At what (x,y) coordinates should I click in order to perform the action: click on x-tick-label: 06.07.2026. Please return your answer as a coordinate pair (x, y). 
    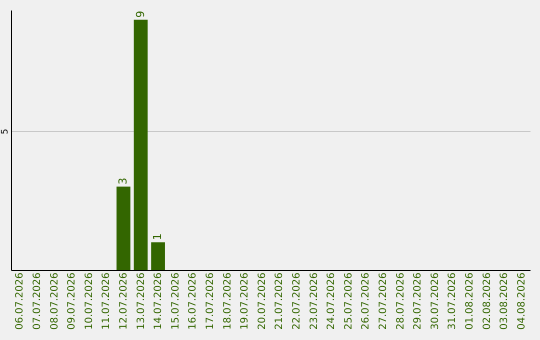
    Looking at the image, I should click on (20, 301).